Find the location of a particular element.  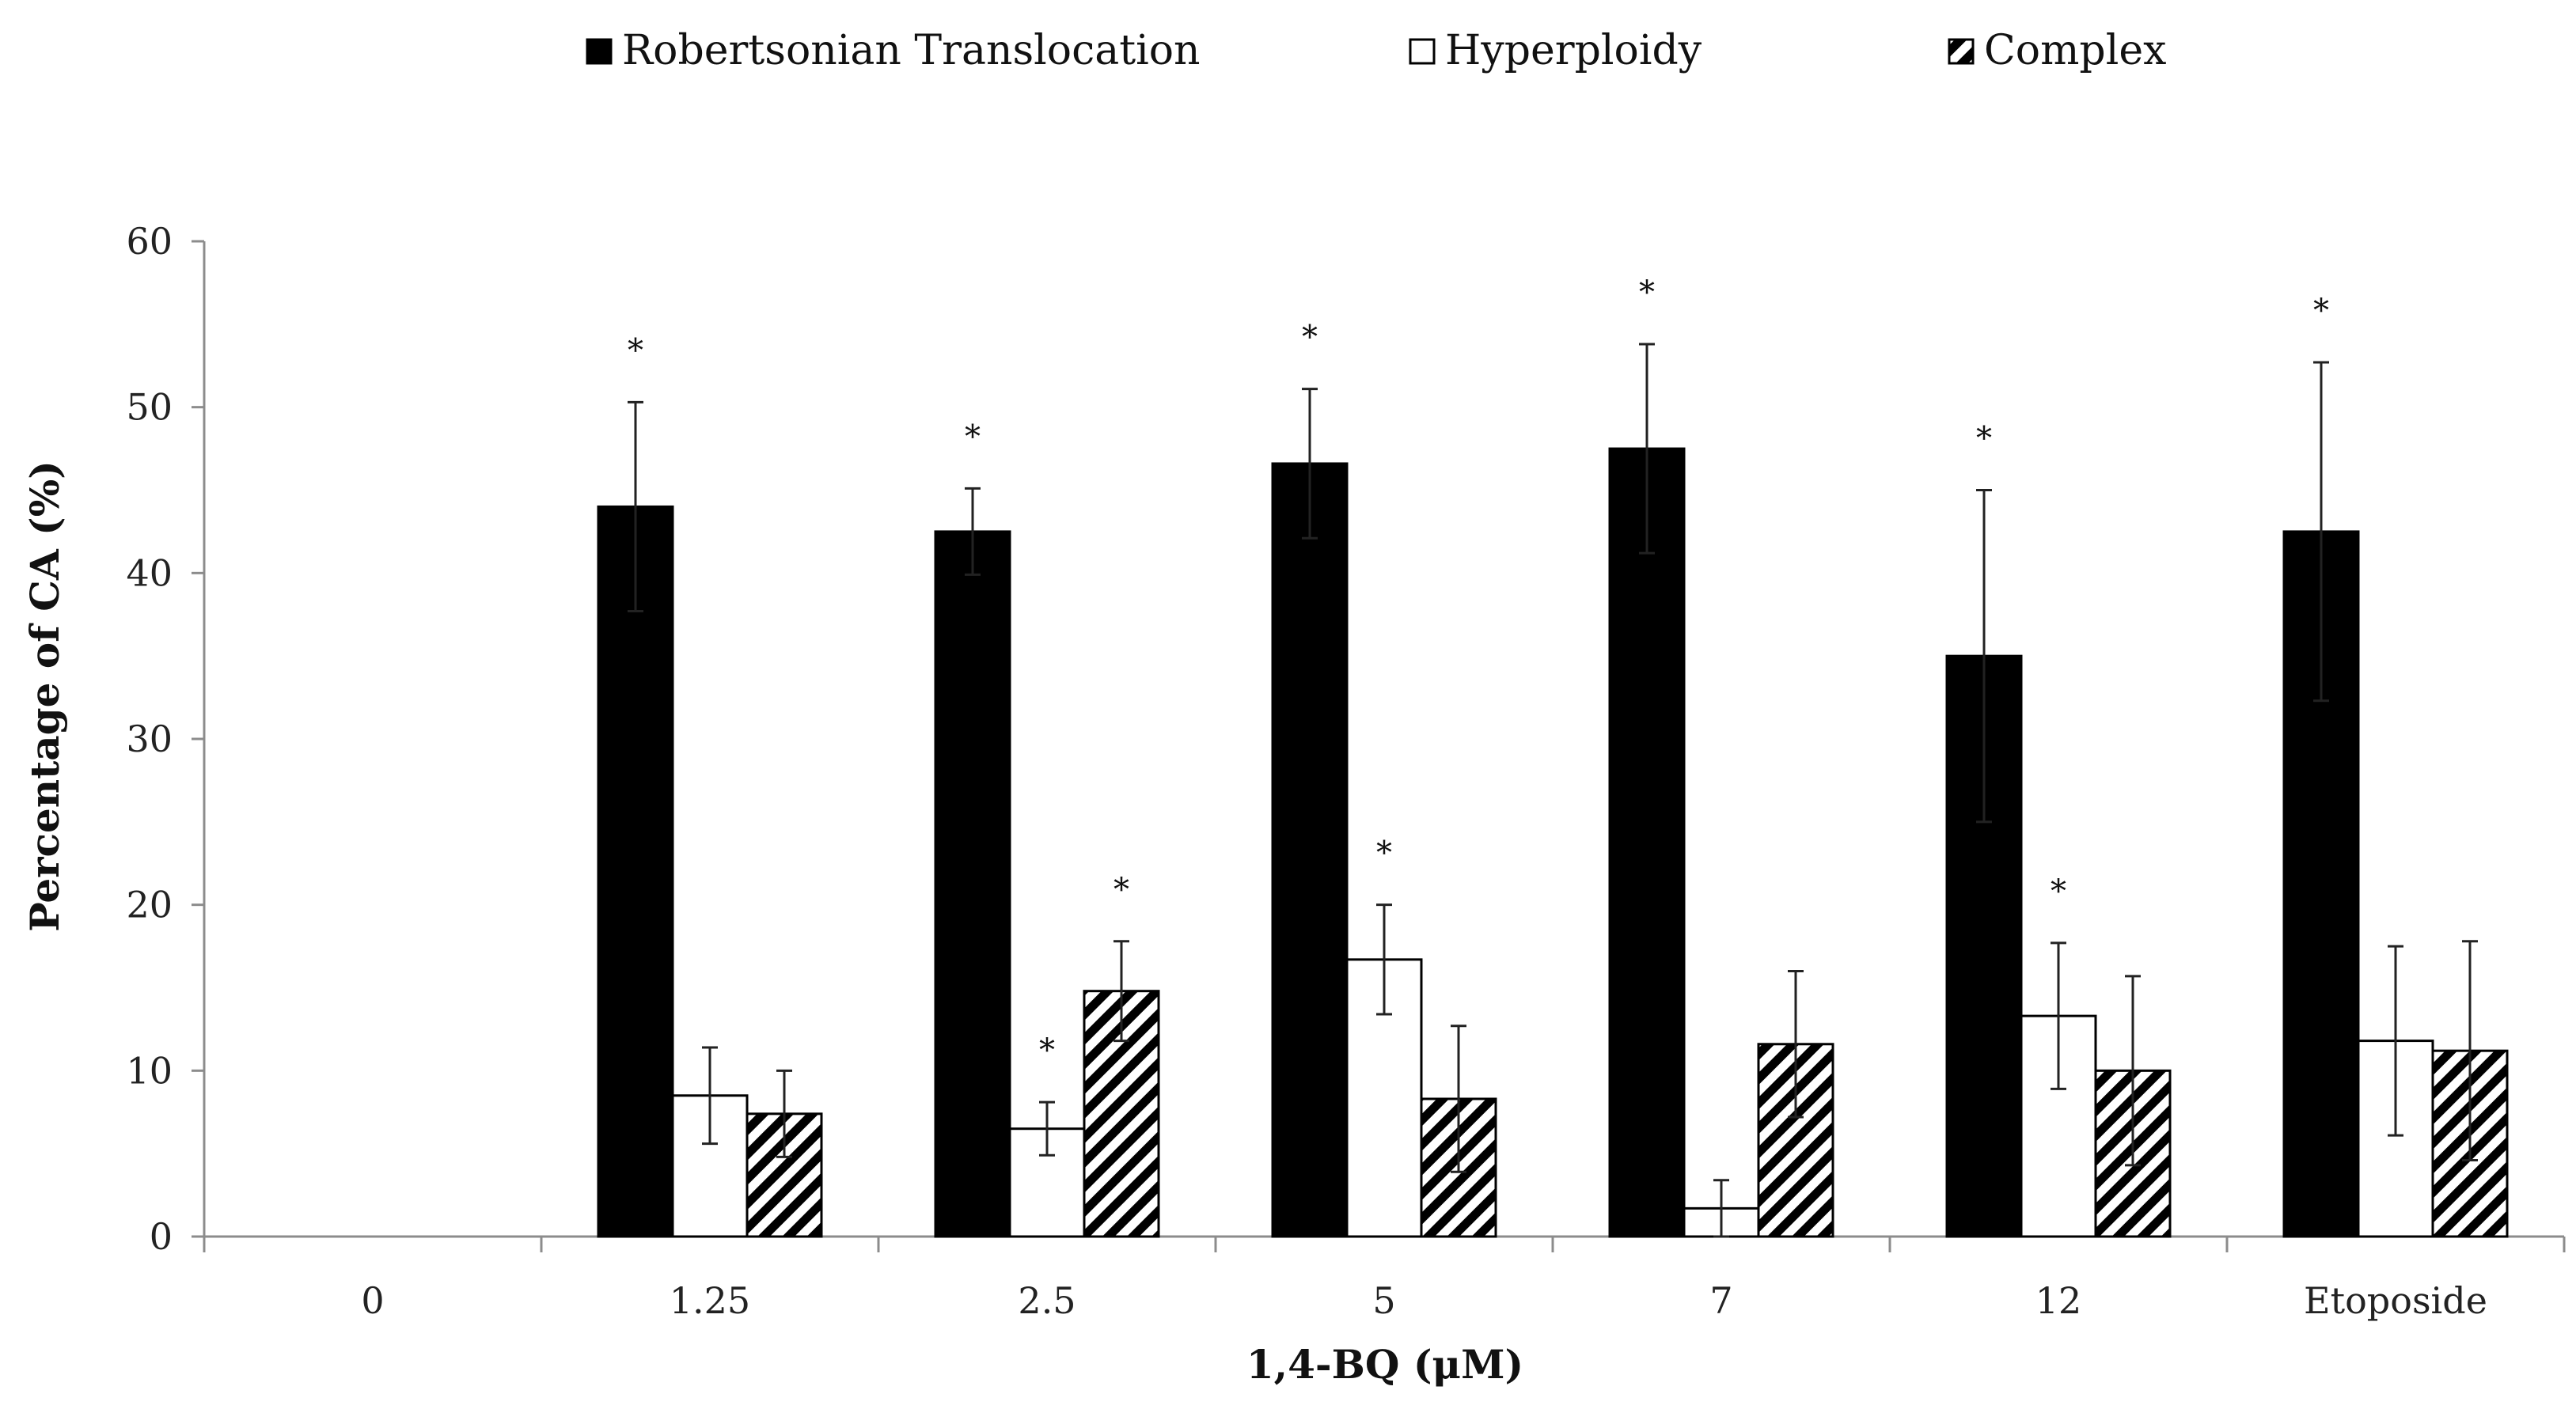

x-axis-title: 1,4-BQ (μM) is located at coordinates (1384, 1364).